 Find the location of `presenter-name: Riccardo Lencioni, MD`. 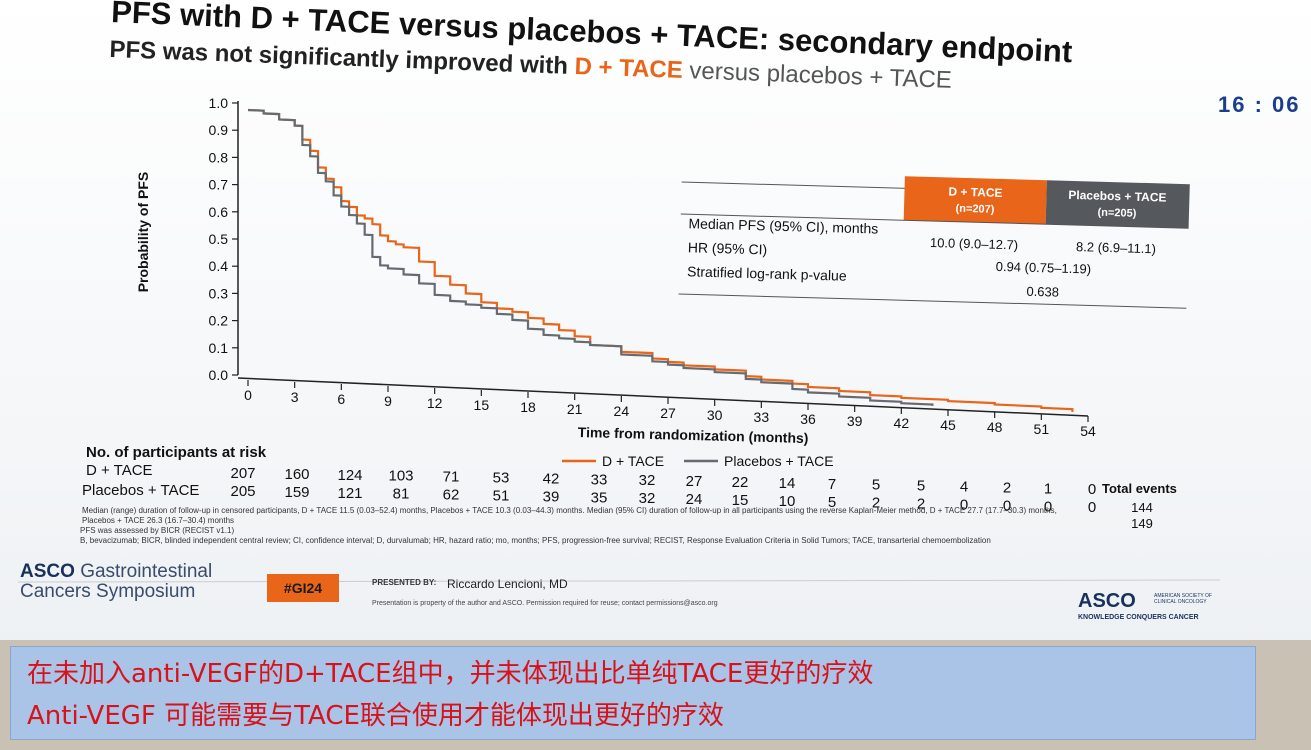

presenter-name: Riccardo Lencioni, MD is located at coordinates (507, 584).